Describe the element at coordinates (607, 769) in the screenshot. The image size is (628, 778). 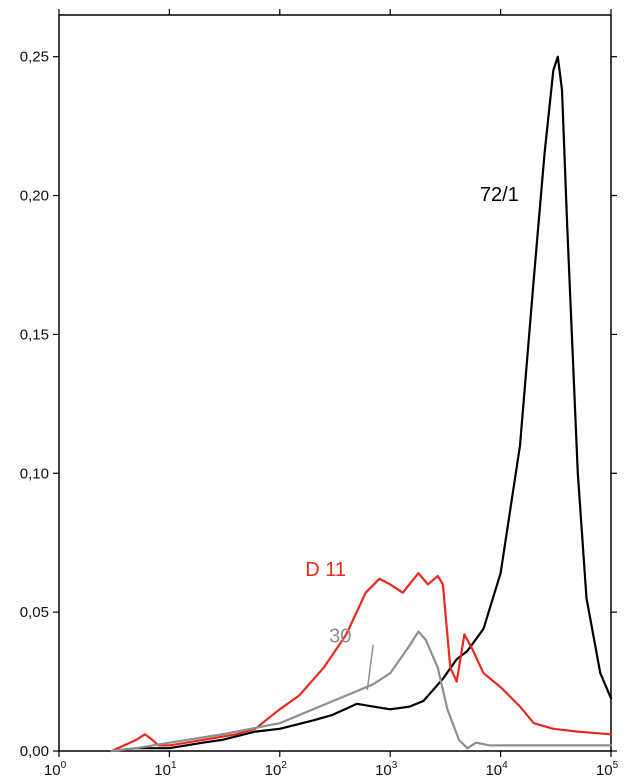
I see `x-tick-label: 10⁵` at that location.